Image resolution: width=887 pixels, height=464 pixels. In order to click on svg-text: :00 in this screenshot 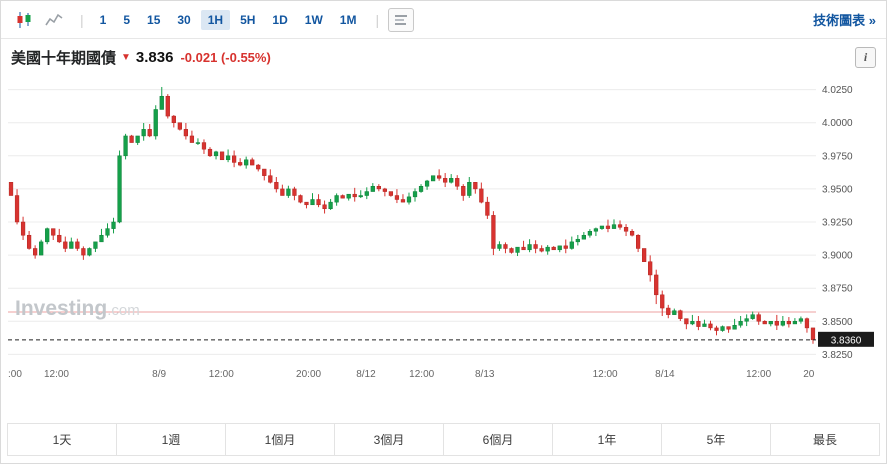, I will do `click(15, 374)`.